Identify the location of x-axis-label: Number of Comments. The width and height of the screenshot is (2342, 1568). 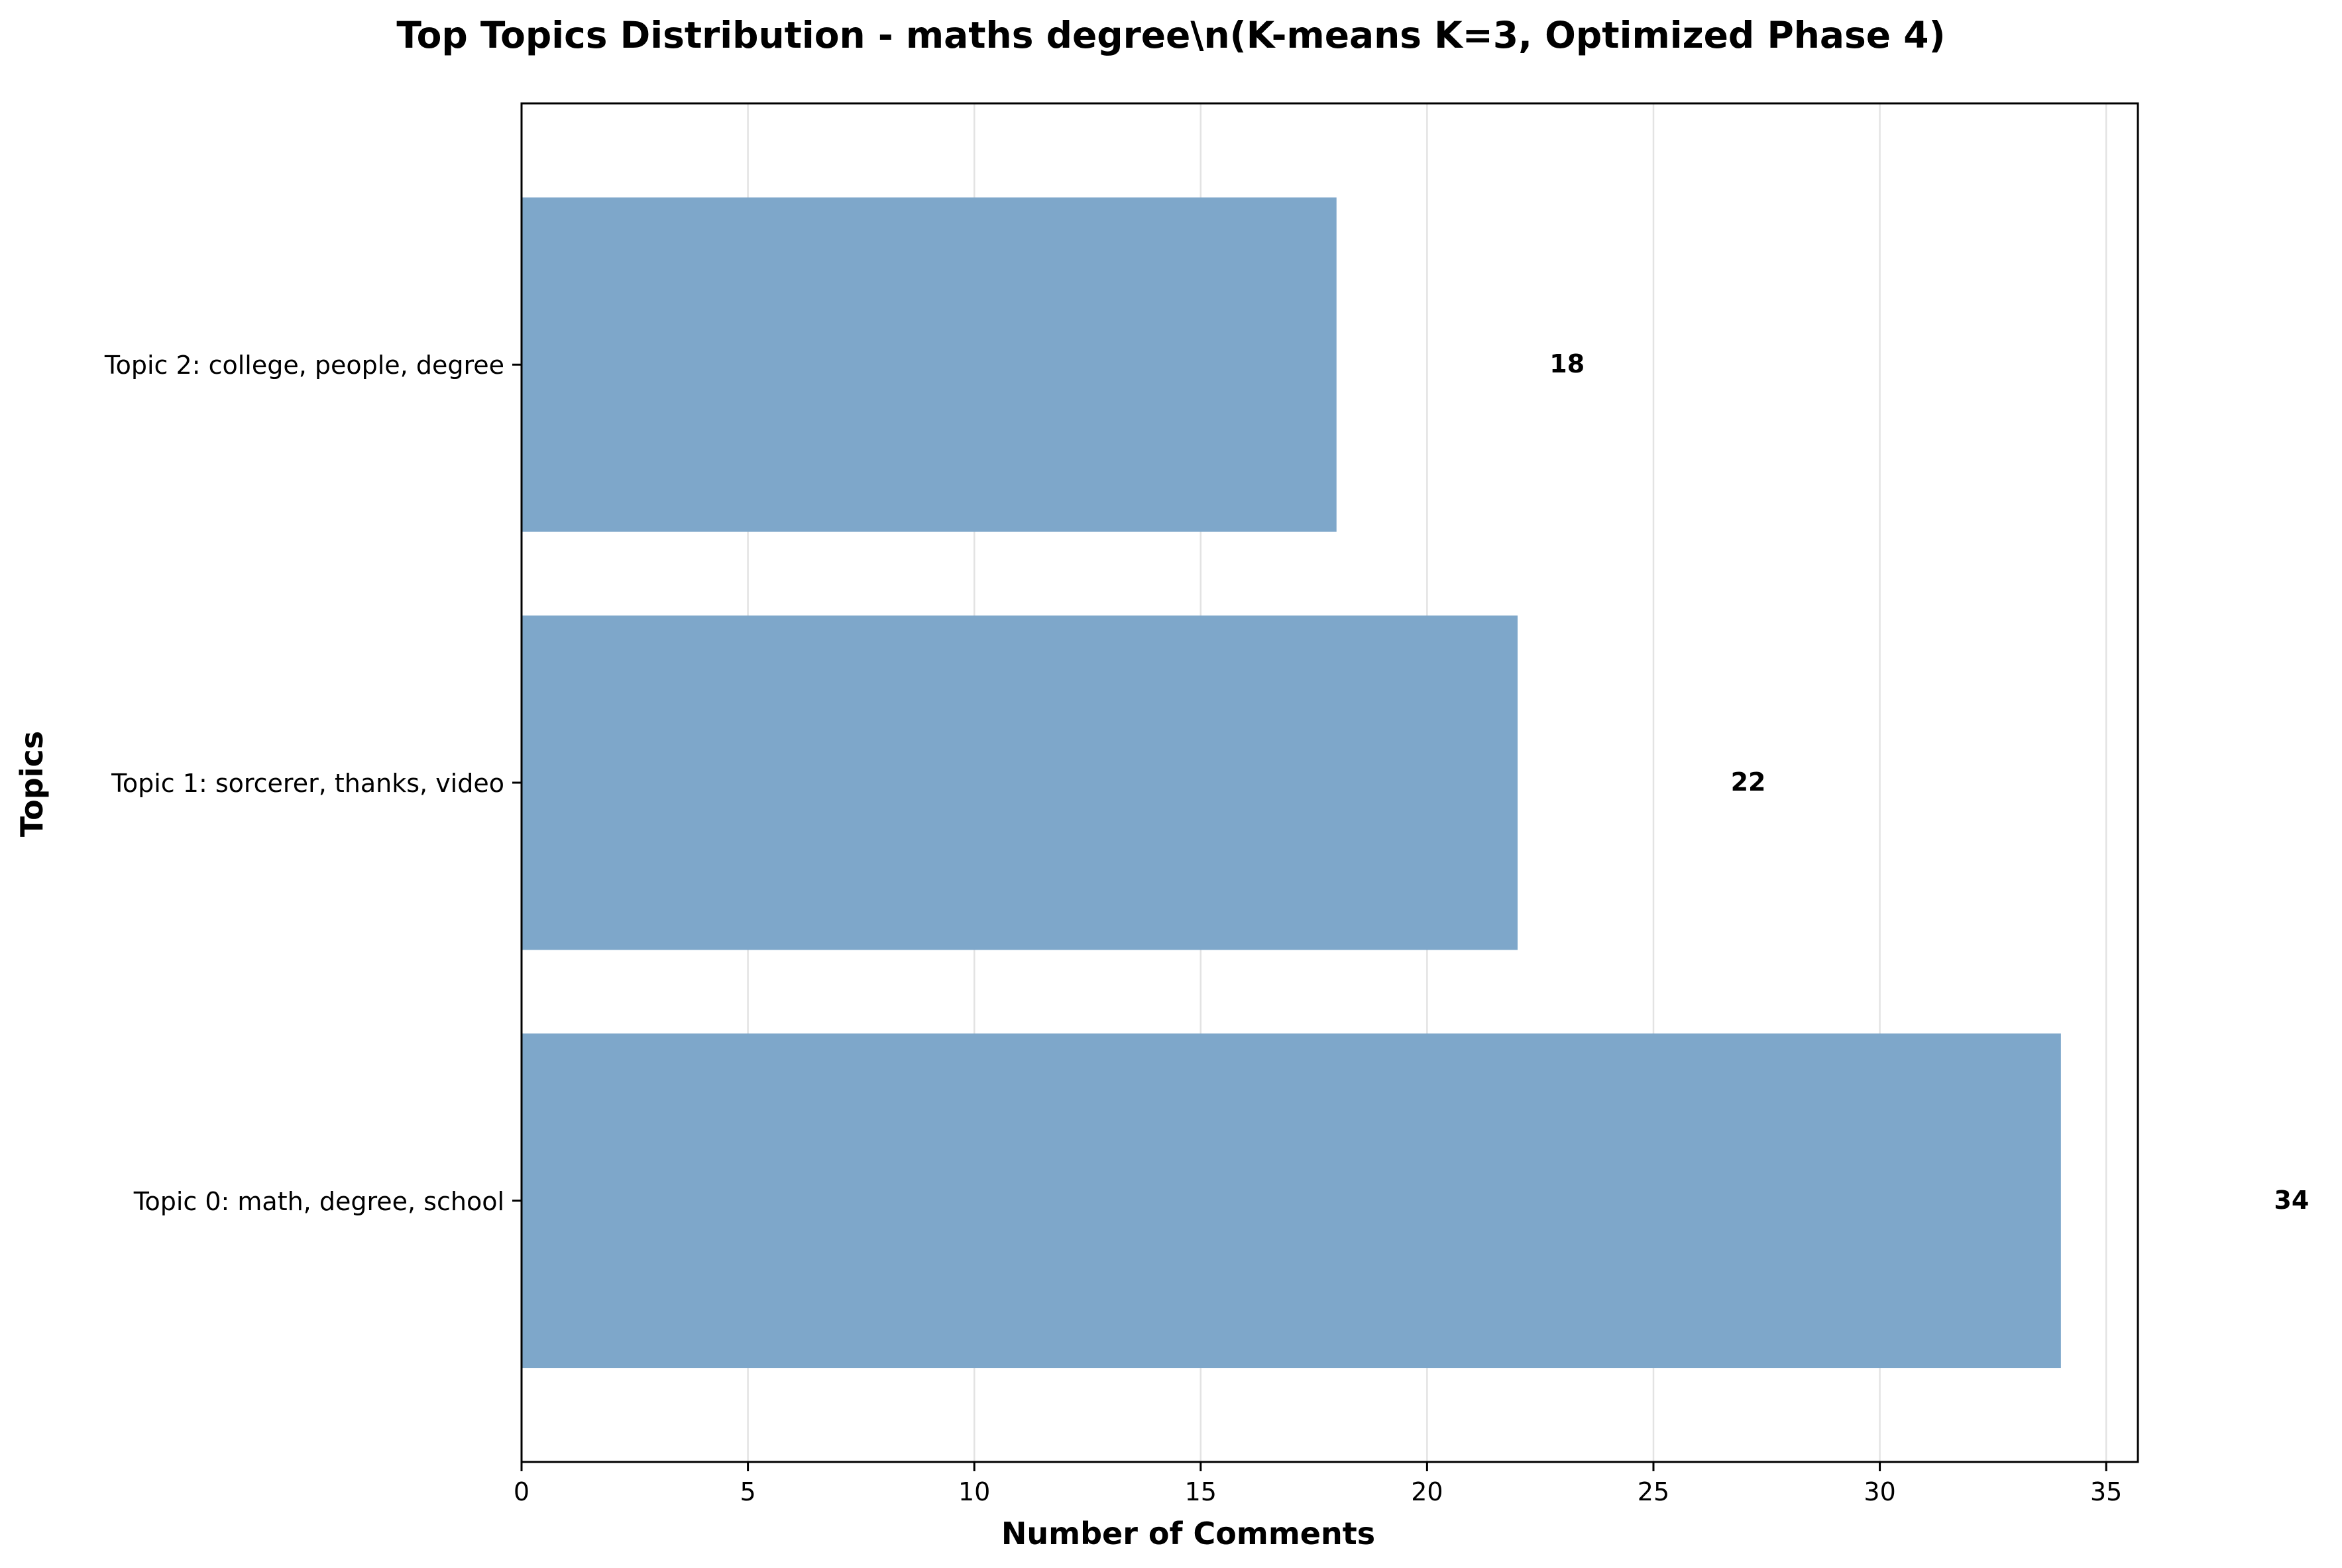
(1188, 1533).